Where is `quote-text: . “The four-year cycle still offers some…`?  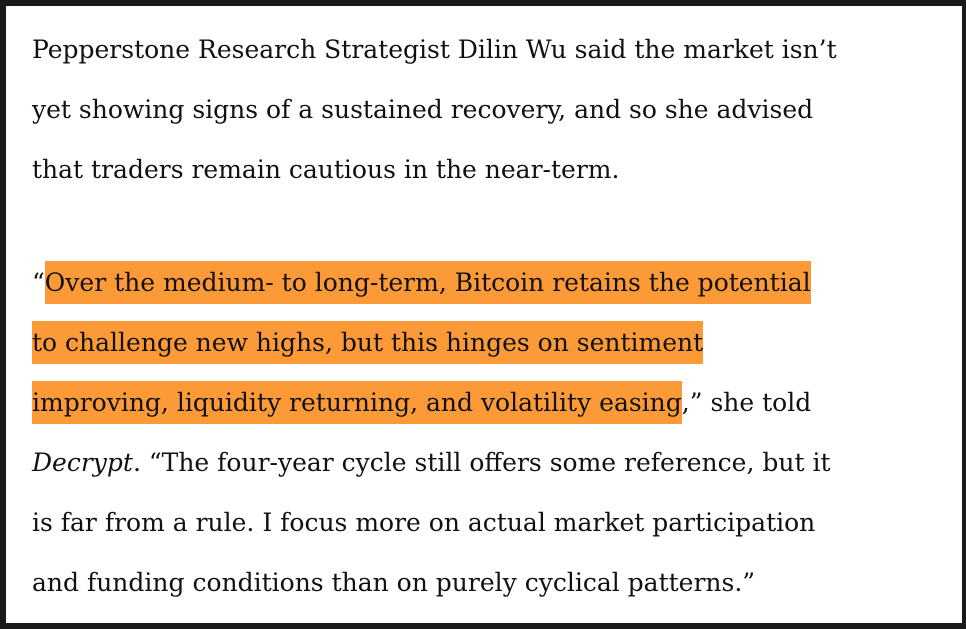 quote-text: . “The four-year cycle still offers some… is located at coordinates (481, 462).